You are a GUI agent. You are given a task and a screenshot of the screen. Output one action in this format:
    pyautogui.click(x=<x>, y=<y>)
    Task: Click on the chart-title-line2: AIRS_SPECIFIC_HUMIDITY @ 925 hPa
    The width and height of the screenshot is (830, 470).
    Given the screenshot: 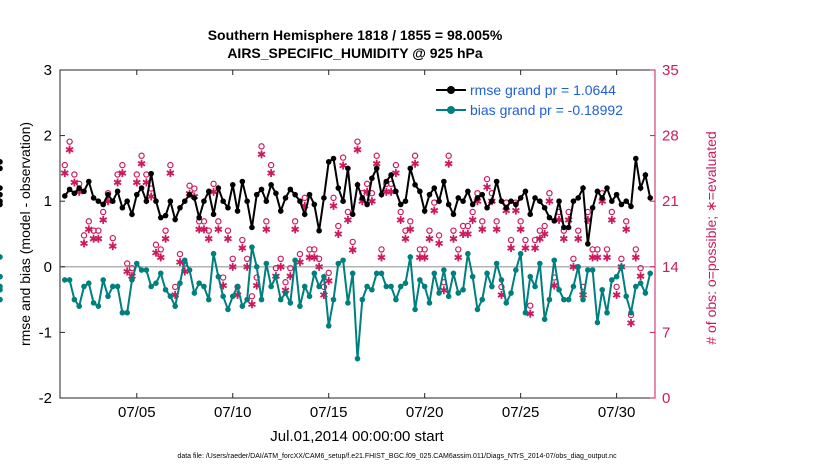 What is the action you would take?
    pyautogui.click(x=355, y=53)
    